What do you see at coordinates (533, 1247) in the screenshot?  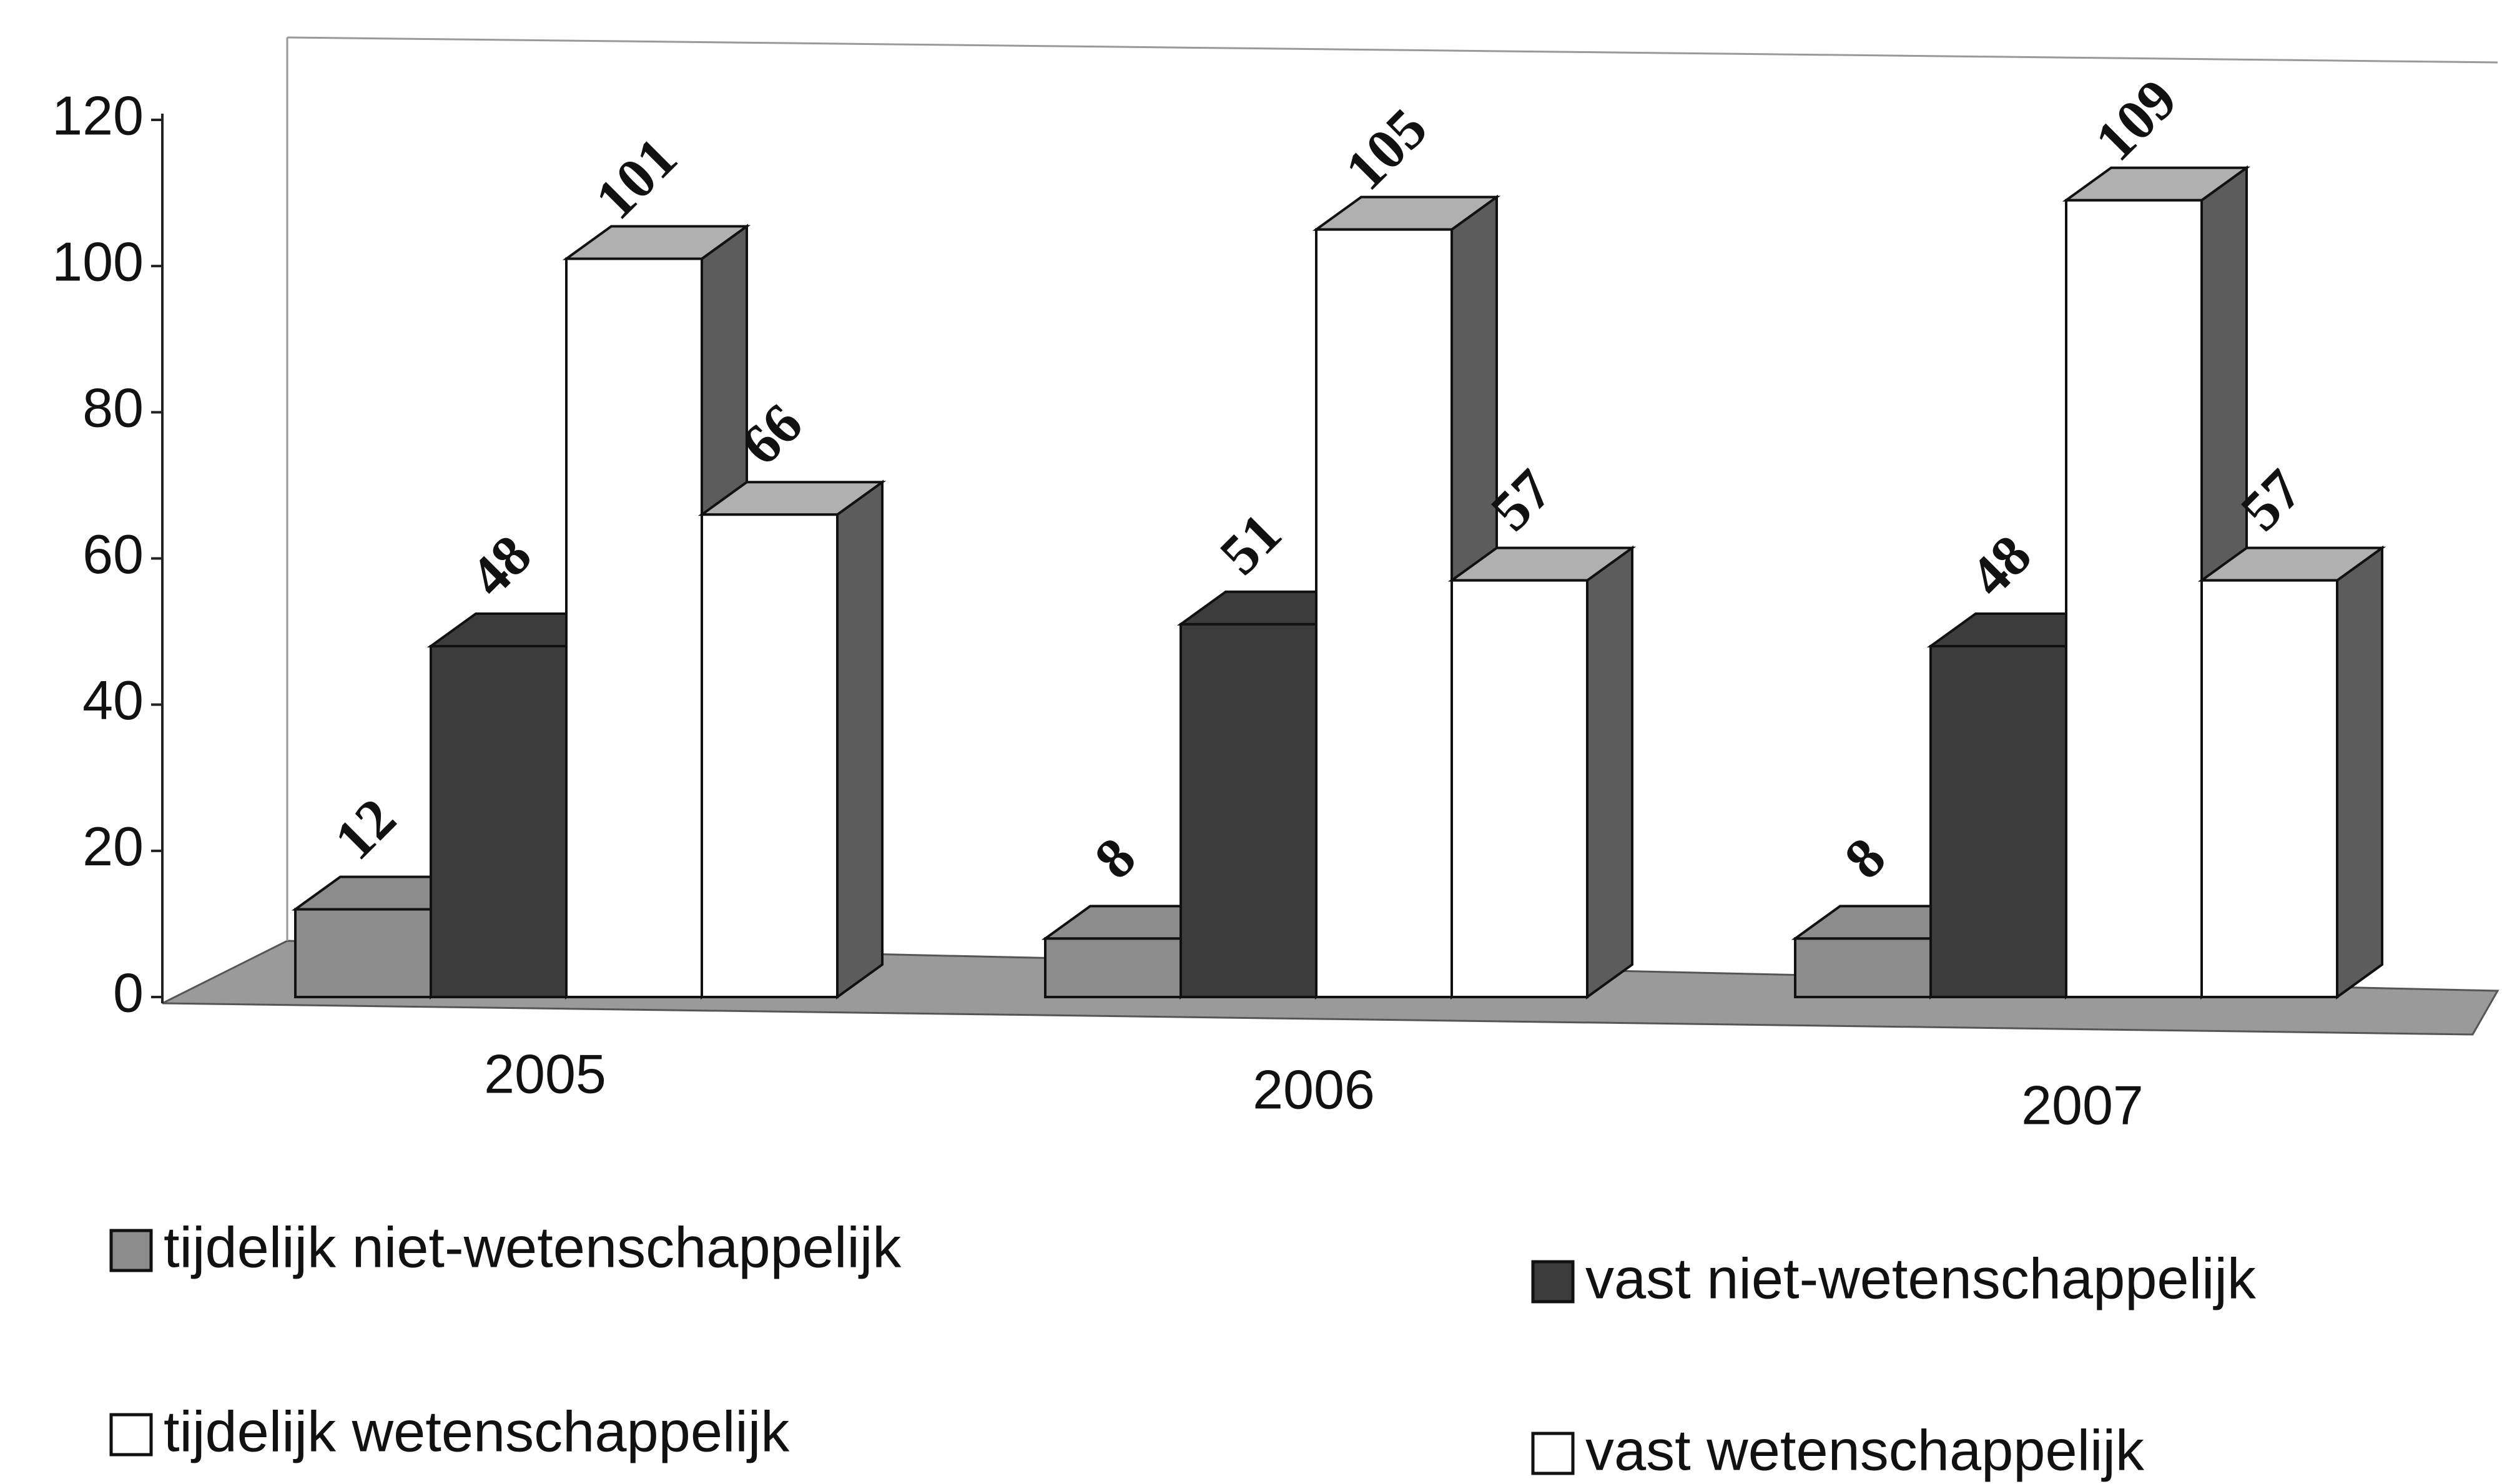 I see `legend-label: tijdelijk niet-wetenschappelijk` at bounding box center [533, 1247].